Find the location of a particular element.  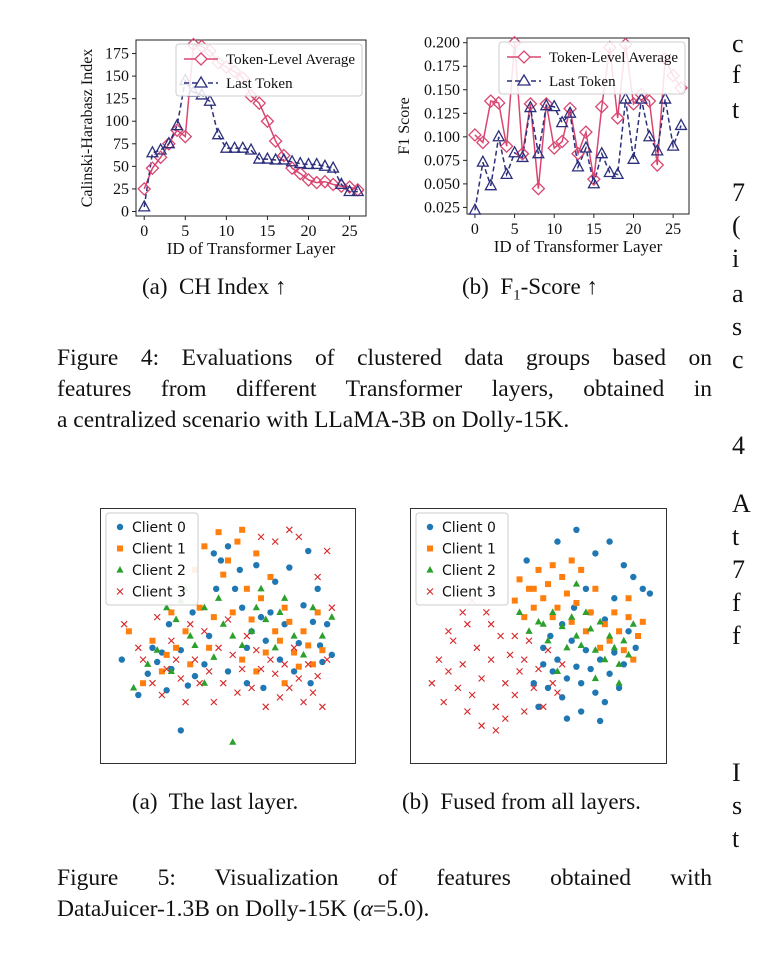

caption-text: =5.0). is located at coordinates (401, 909).